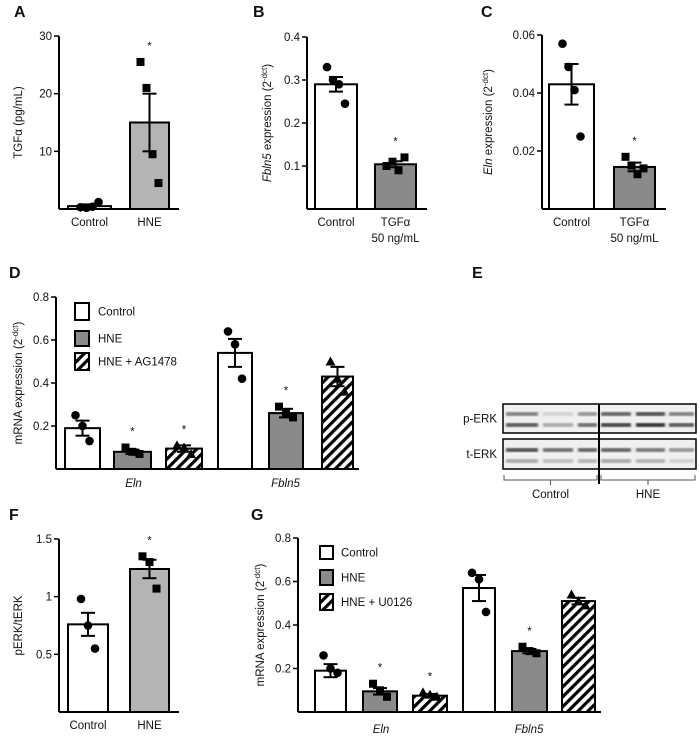 The height and width of the screenshot is (744, 700). I want to click on ylabel-part: ), so click(268, 66).